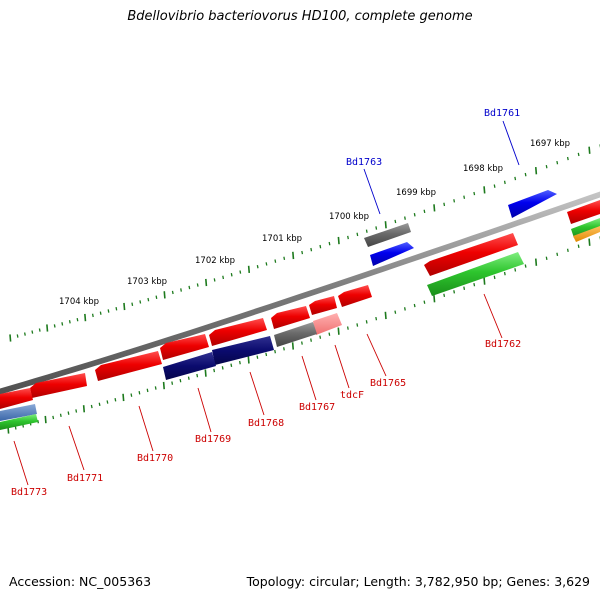 The width and height of the screenshot is (600, 600). Describe the element at coordinates (503, 344) in the screenshot. I see `label-bd1762: Bd1762` at that location.